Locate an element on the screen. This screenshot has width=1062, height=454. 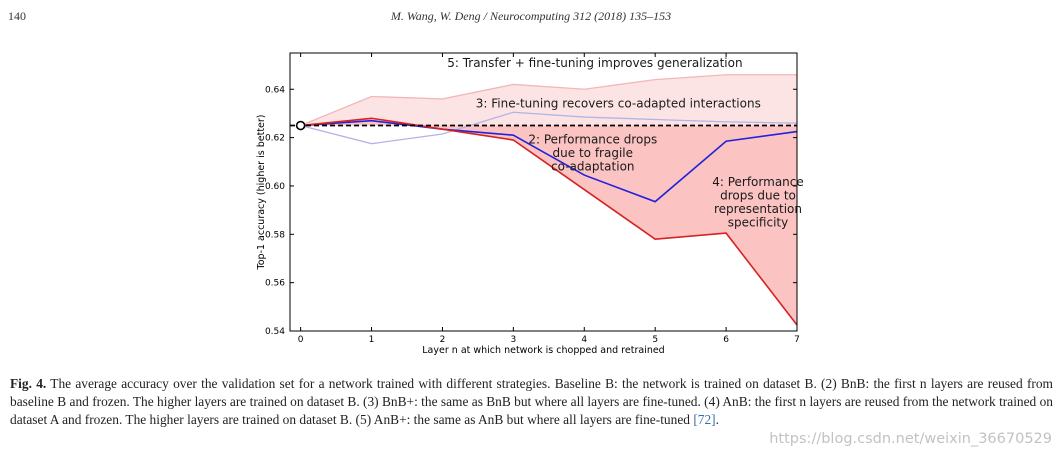
caption-label: Fig. 4. is located at coordinates (28, 383).